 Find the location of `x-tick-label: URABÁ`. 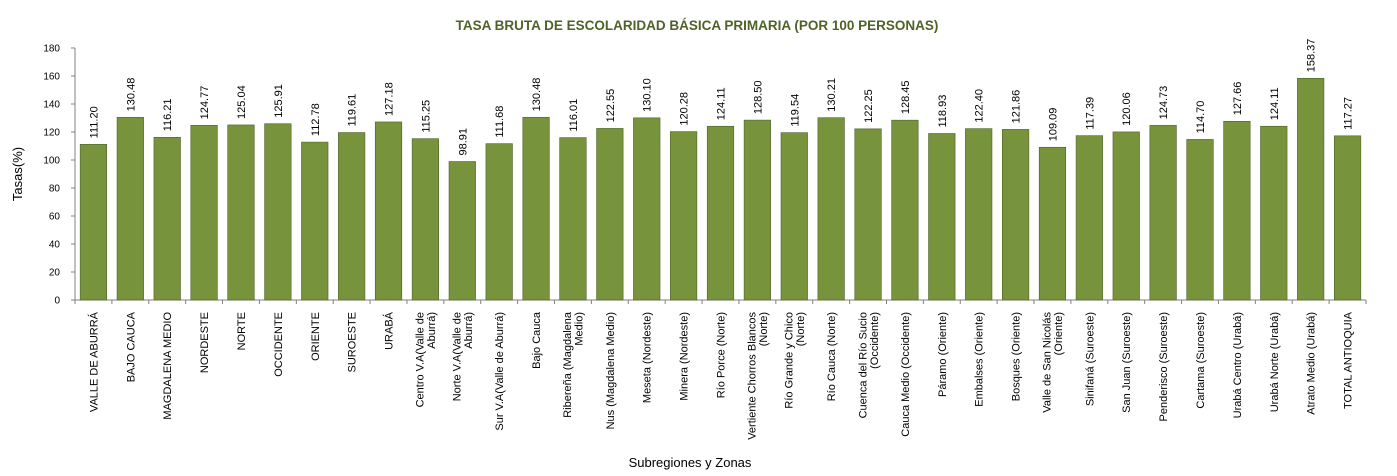

x-tick-label: URABÁ is located at coordinates (389, 330).